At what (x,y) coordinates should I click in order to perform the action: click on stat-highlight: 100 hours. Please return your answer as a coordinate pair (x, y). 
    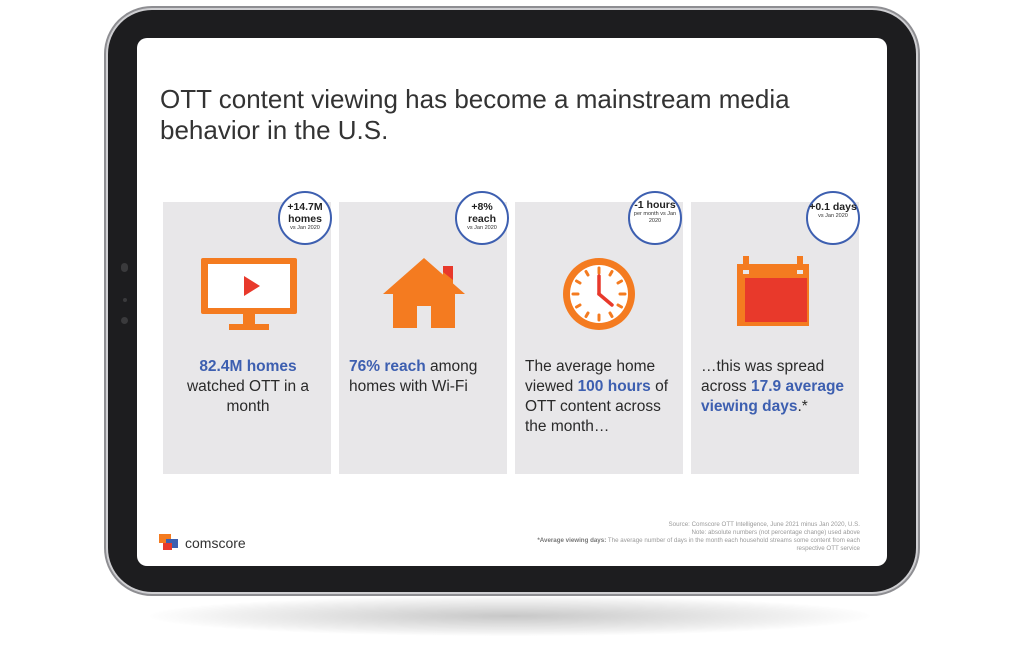
    Looking at the image, I should click on (614, 386).